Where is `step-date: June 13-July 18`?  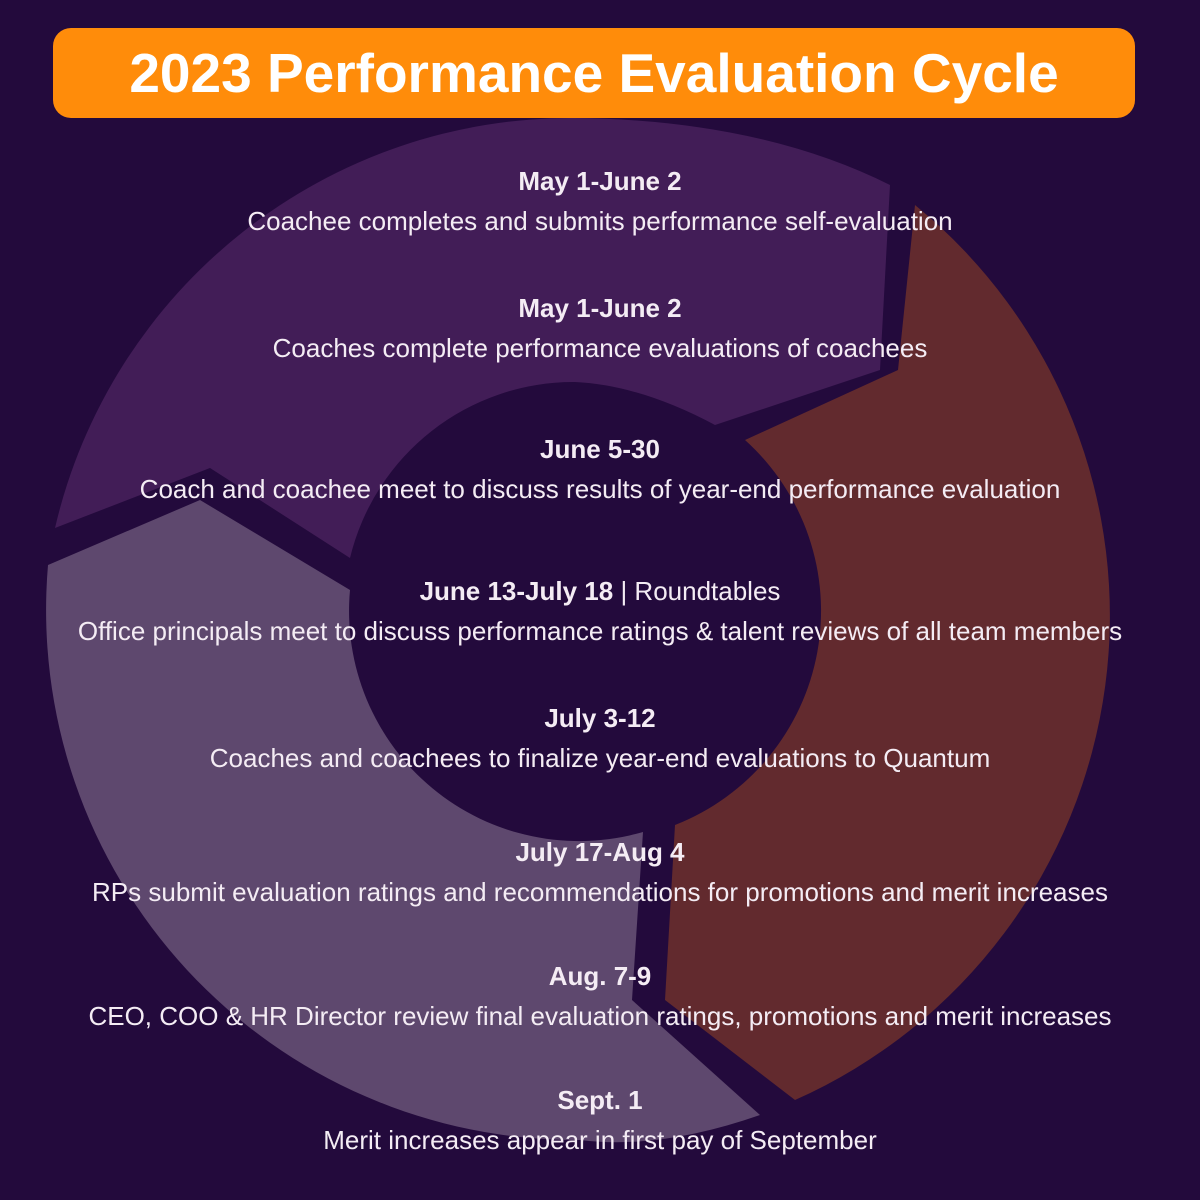 step-date: June 13-July 18 is located at coordinates (516, 591).